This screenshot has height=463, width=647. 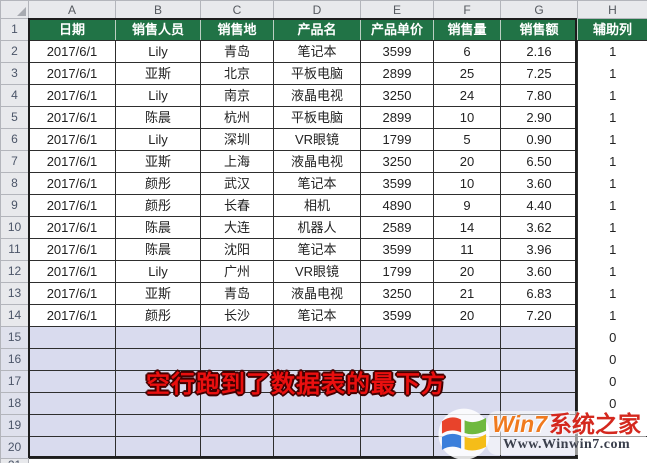 I want to click on cell-H10: 1, so click(x=612, y=227).